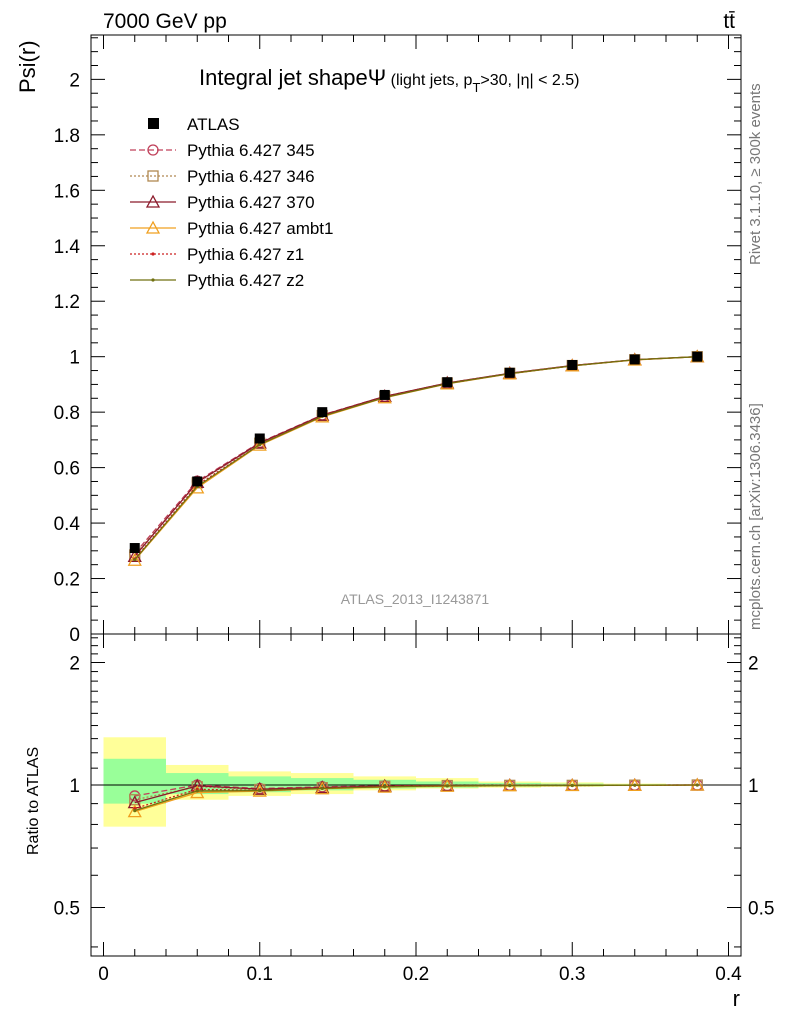 Image resolution: width=786 pixels, height=1024 pixels. Describe the element at coordinates (728, 974) in the screenshot. I see `x-tick-label: 0.4` at that location.